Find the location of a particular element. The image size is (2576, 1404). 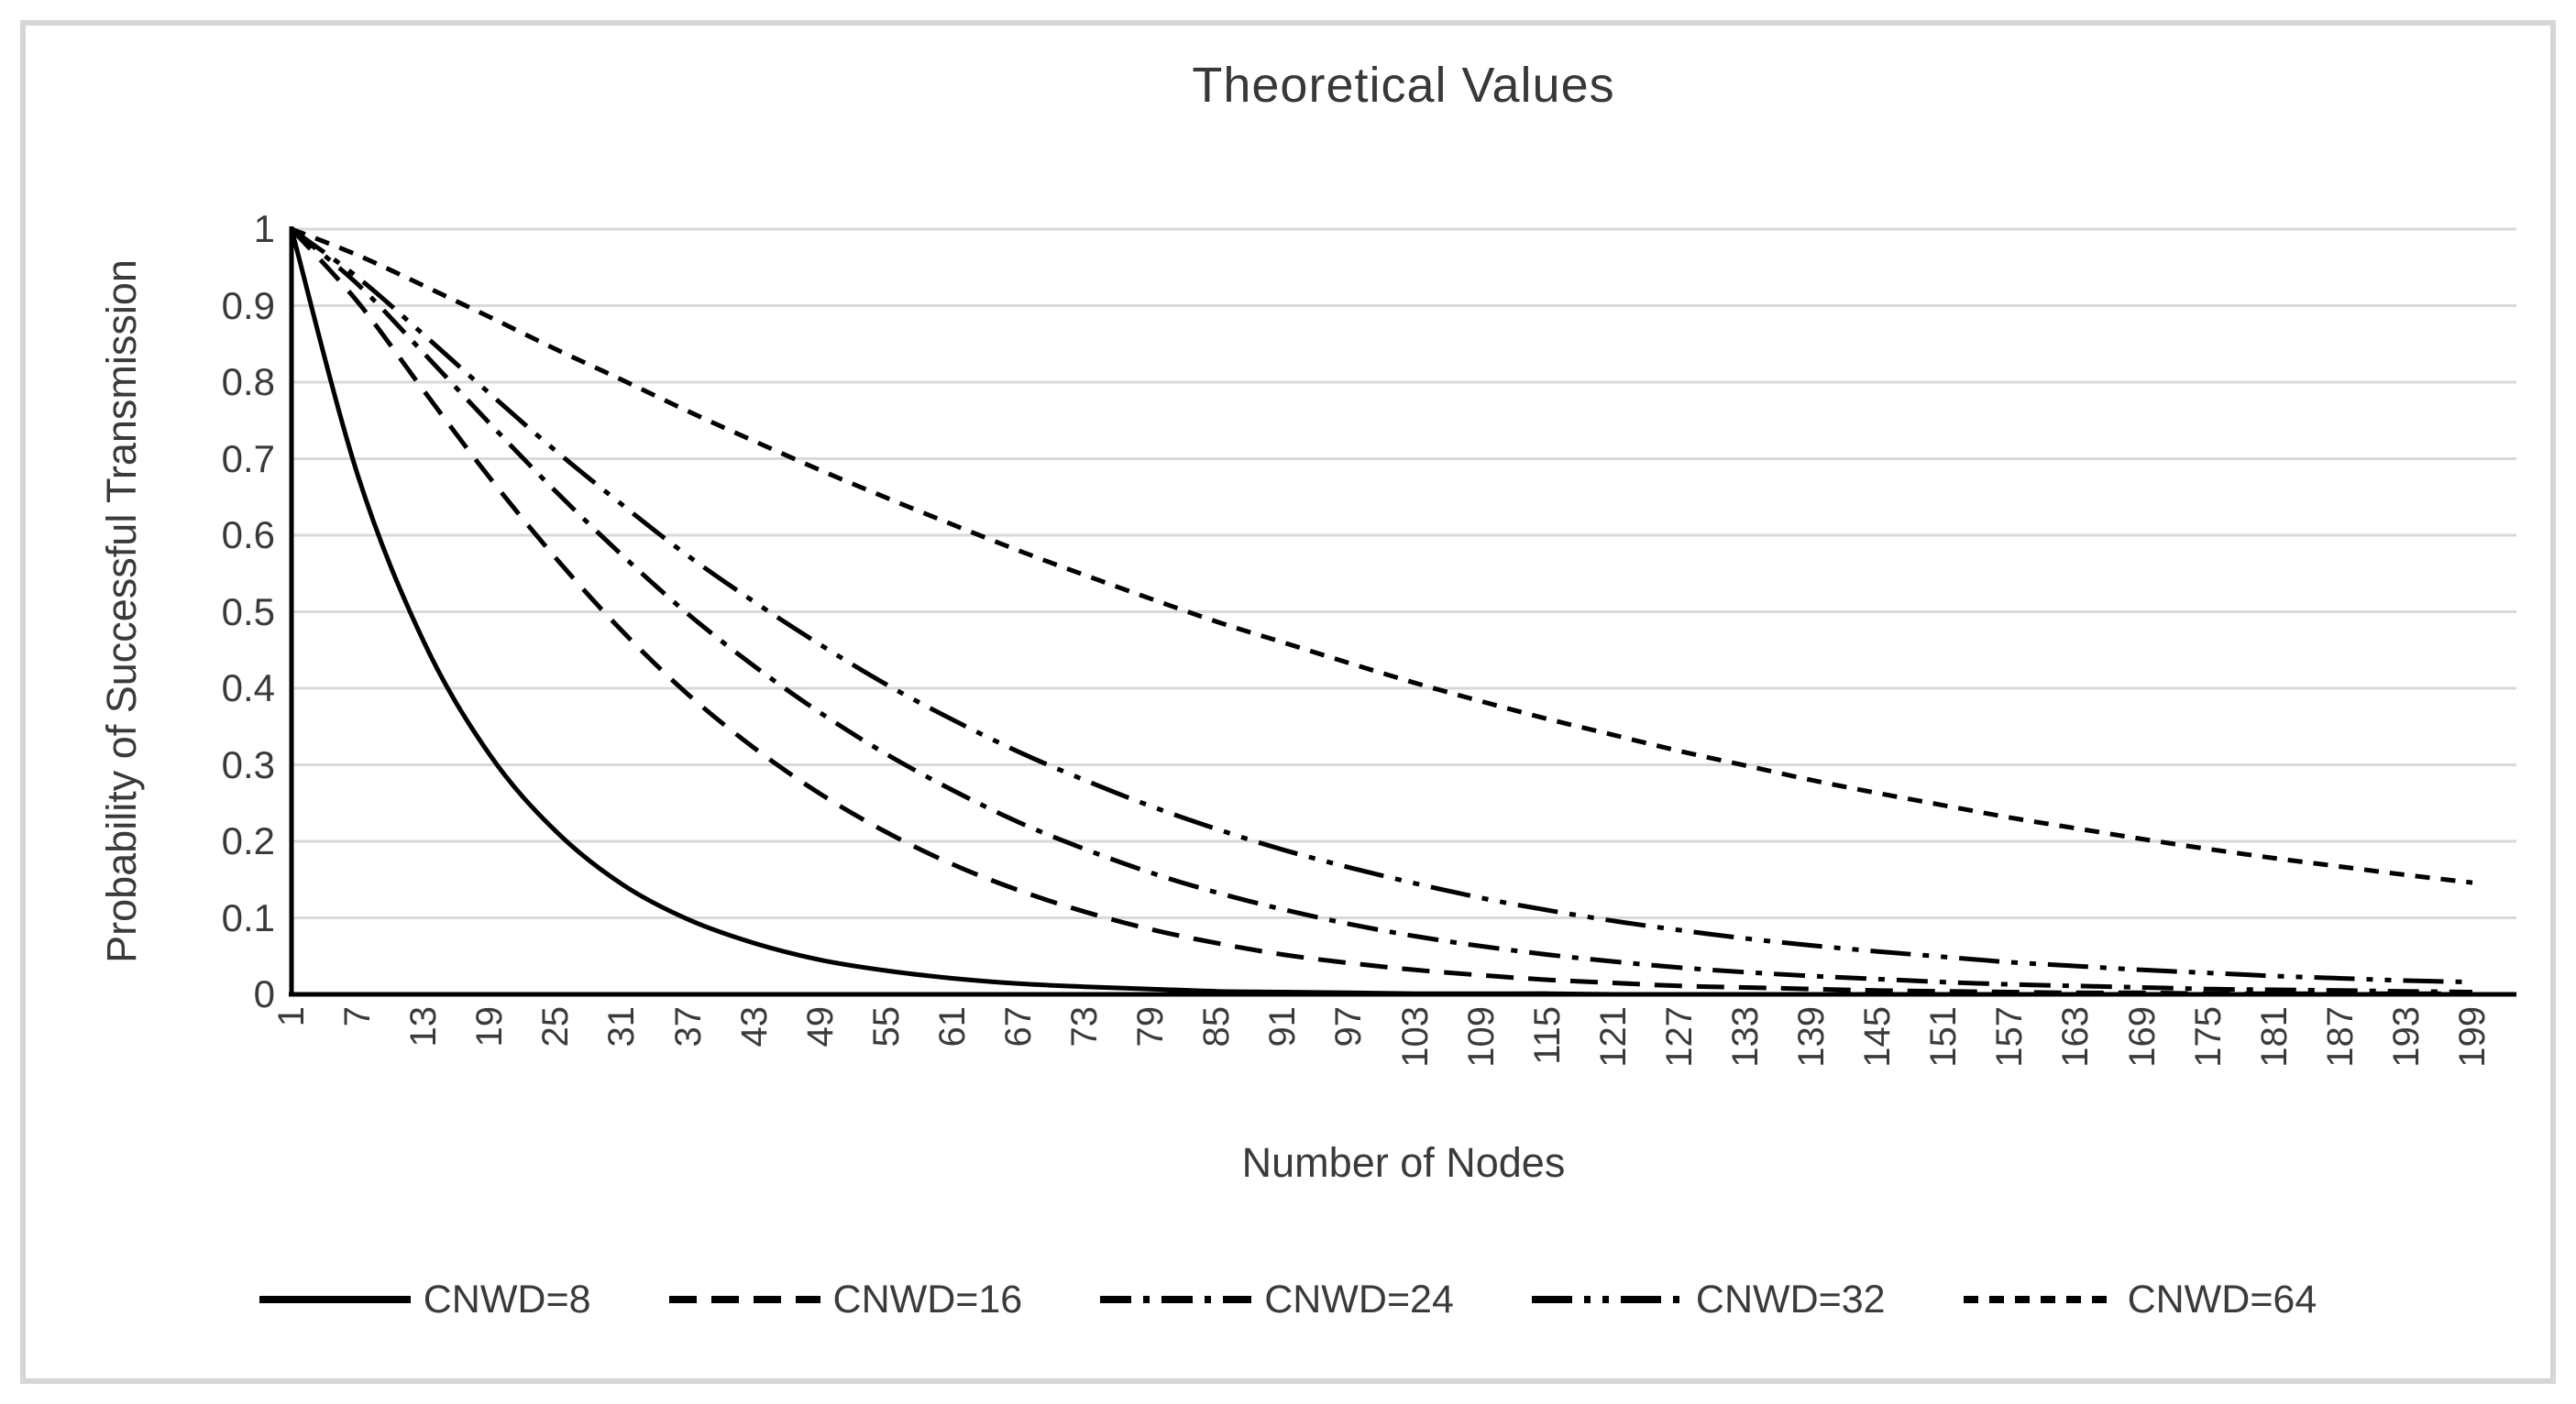

legend-swatch-short-dash-line-icon is located at coordinates (2039, 1300).